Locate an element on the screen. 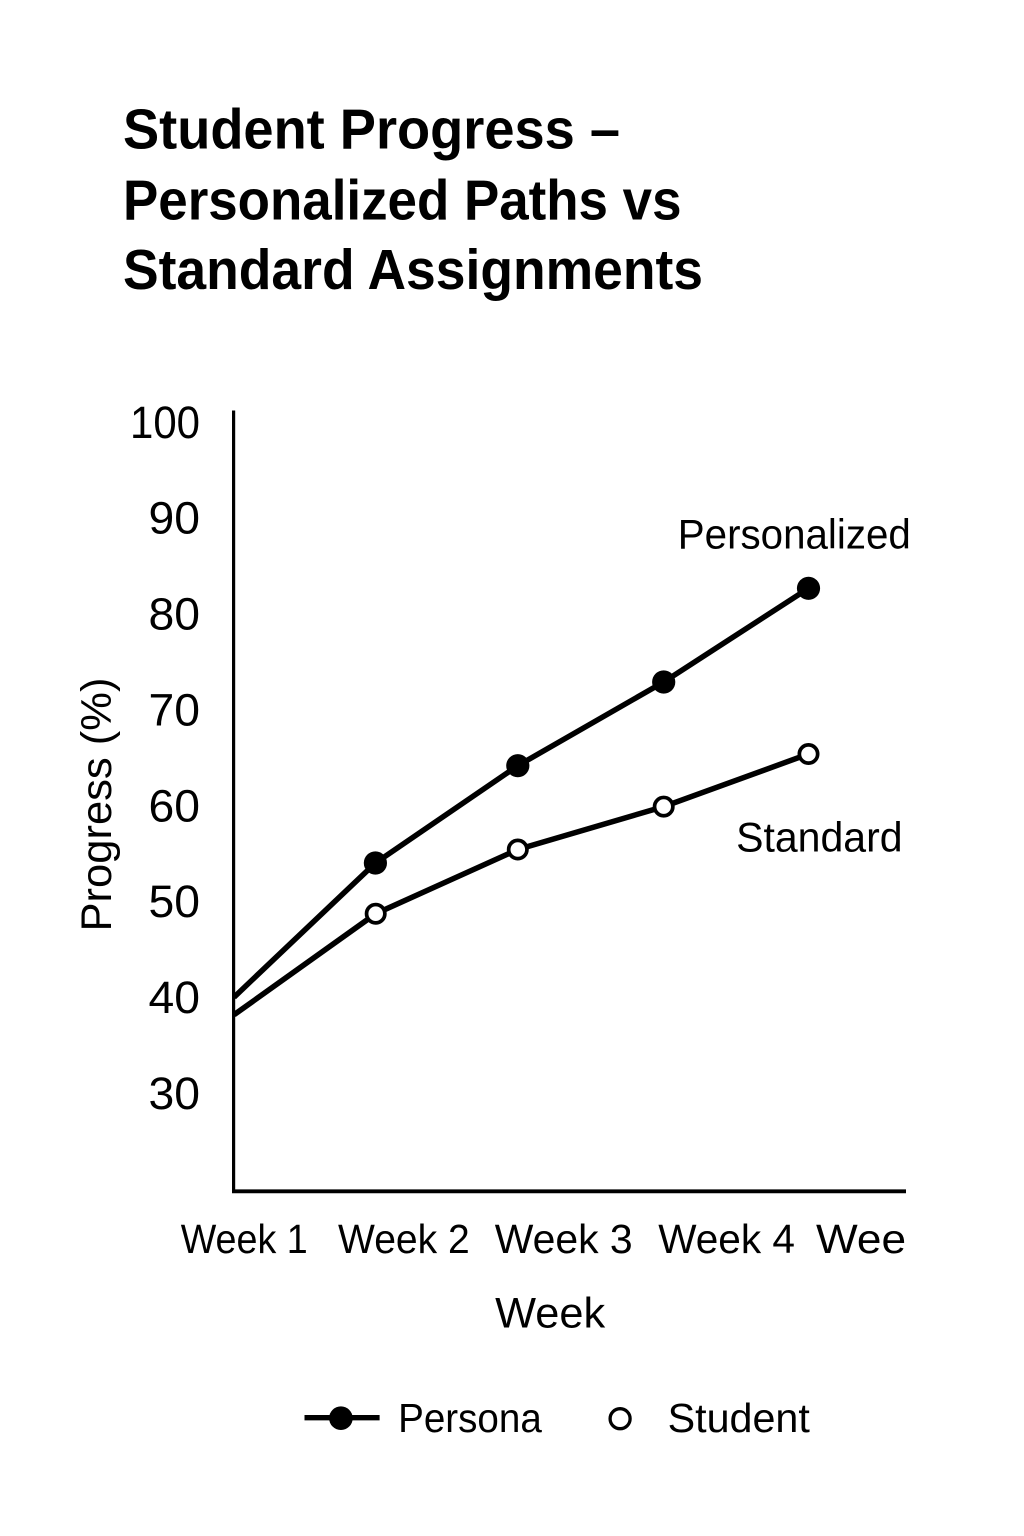 This screenshot has height=1536, width=1024. svg-text: 50 is located at coordinates (175, 901).